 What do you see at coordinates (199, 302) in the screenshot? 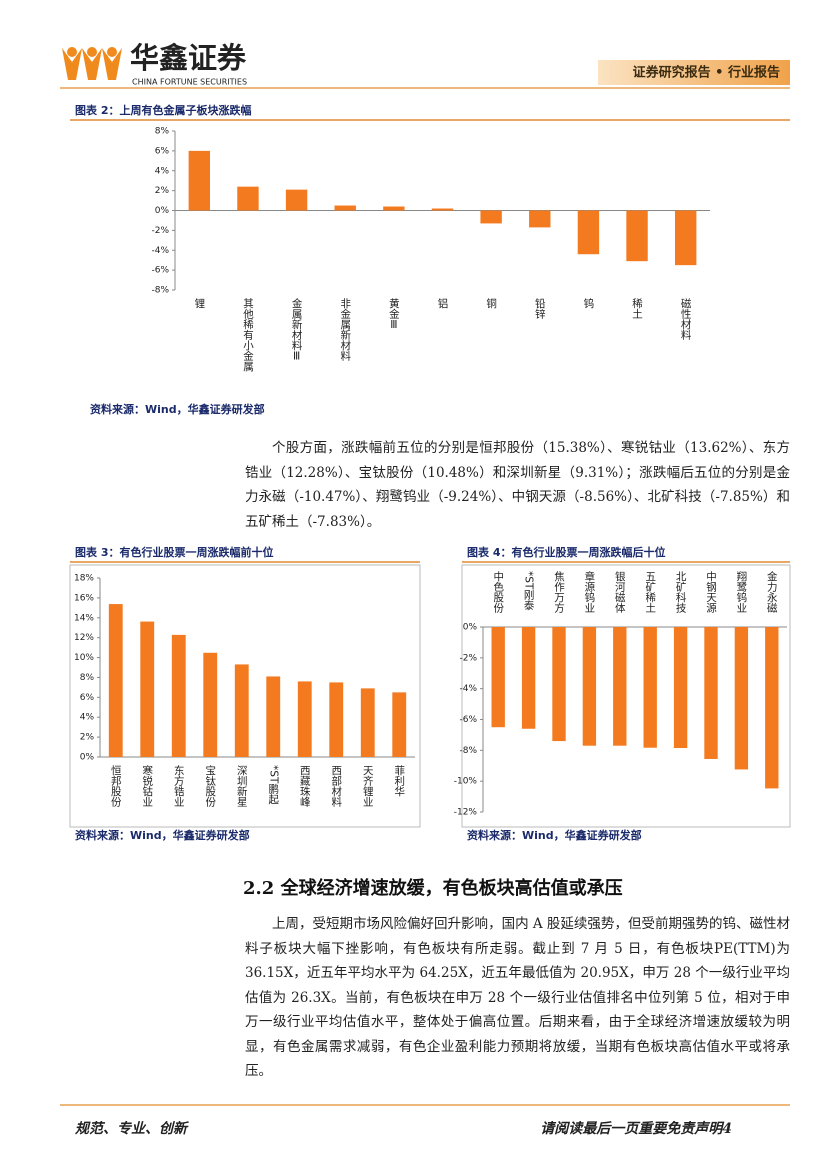
I see `x-tick-label: 锂` at bounding box center [199, 302].